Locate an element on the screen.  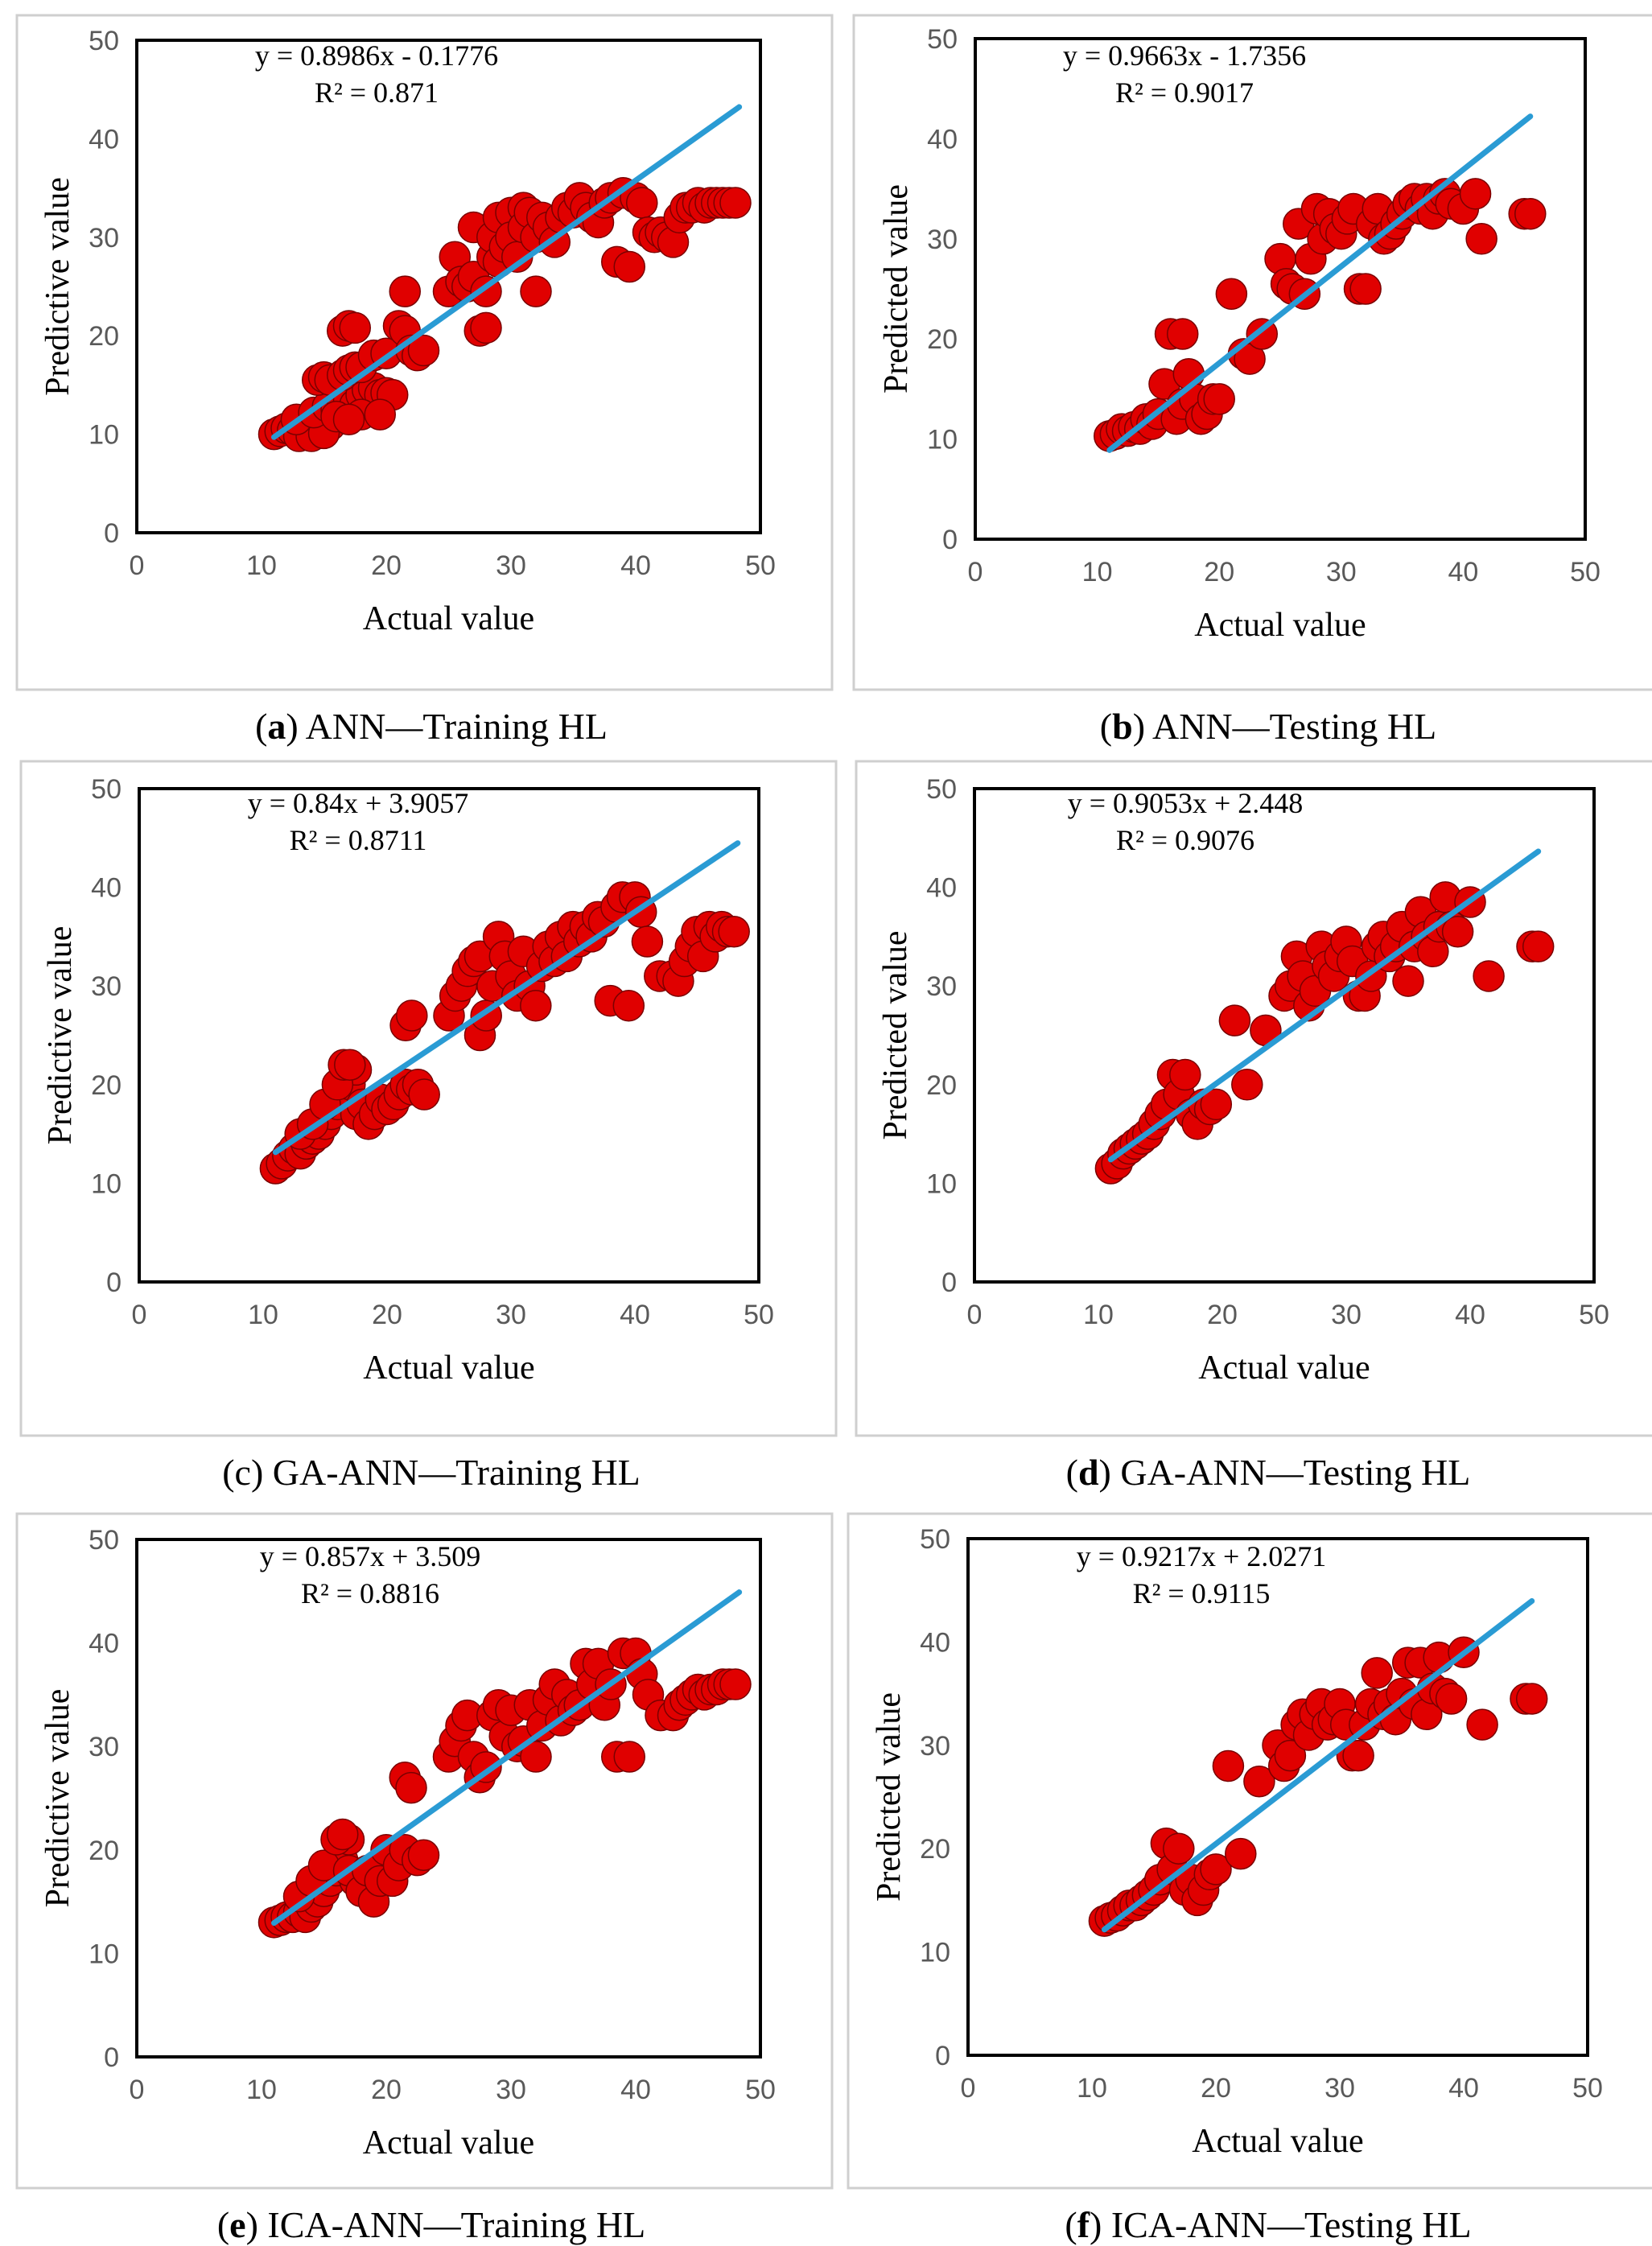
panel-caption: (e) ICA-ANN—Training HL is located at coordinates (431, 2224).